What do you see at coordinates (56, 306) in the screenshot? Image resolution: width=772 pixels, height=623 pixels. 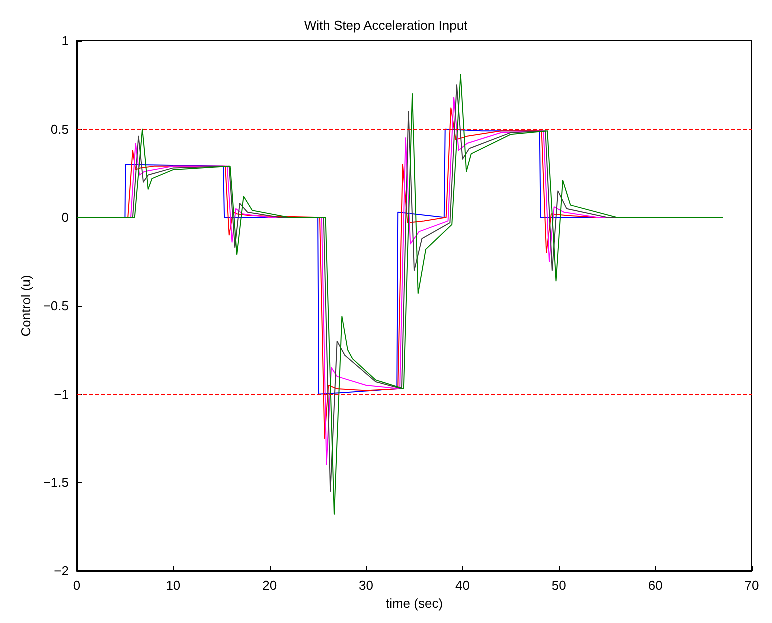 I see `y-tick-label: −0.5` at bounding box center [56, 306].